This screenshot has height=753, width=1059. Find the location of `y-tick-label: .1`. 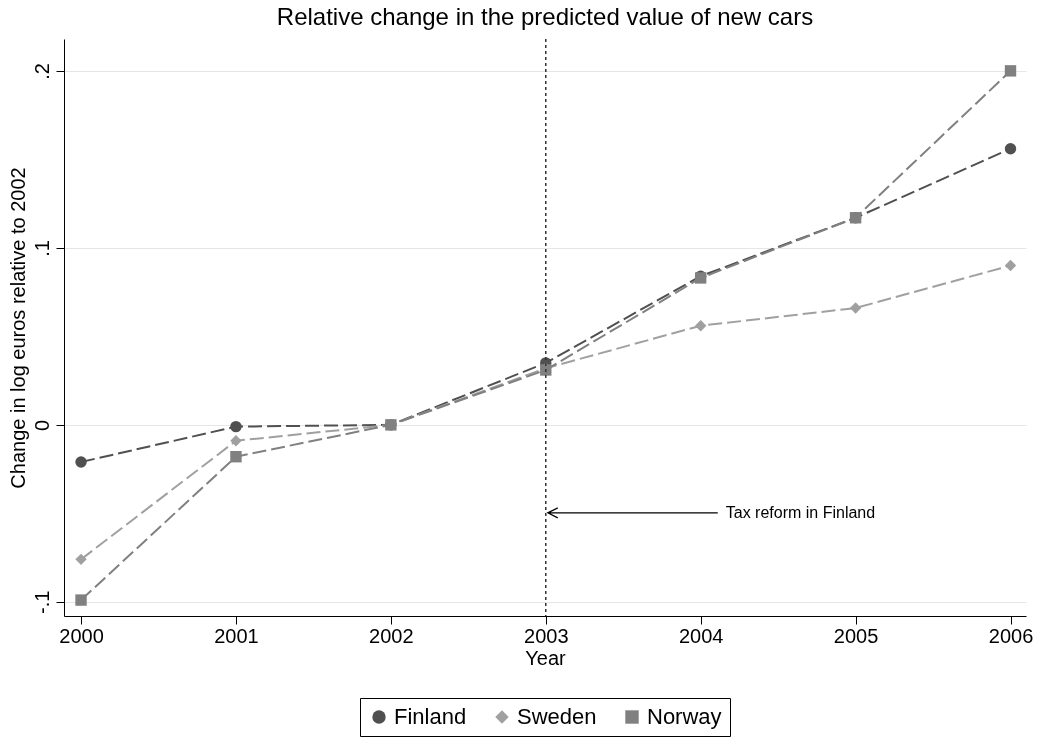

y-tick-label: .1 is located at coordinates (41, 248).